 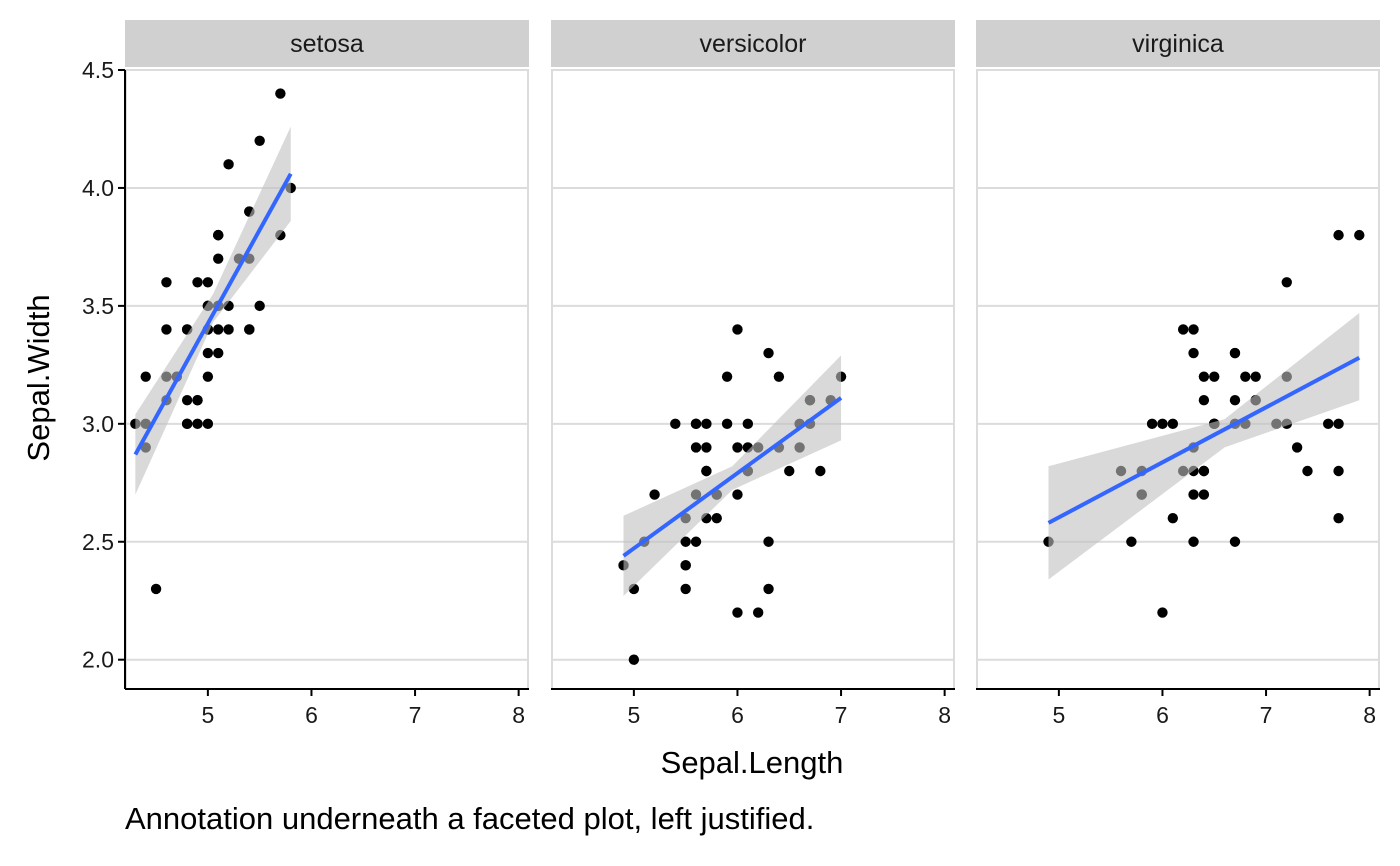 What do you see at coordinates (98, 306) in the screenshot?
I see `y-tick-label: 3.5` at bounding box center [98, 306].